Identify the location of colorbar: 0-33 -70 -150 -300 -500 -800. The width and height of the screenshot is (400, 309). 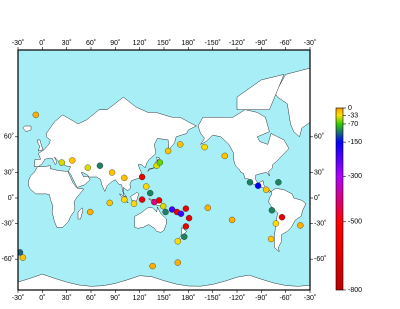
(348, 199).